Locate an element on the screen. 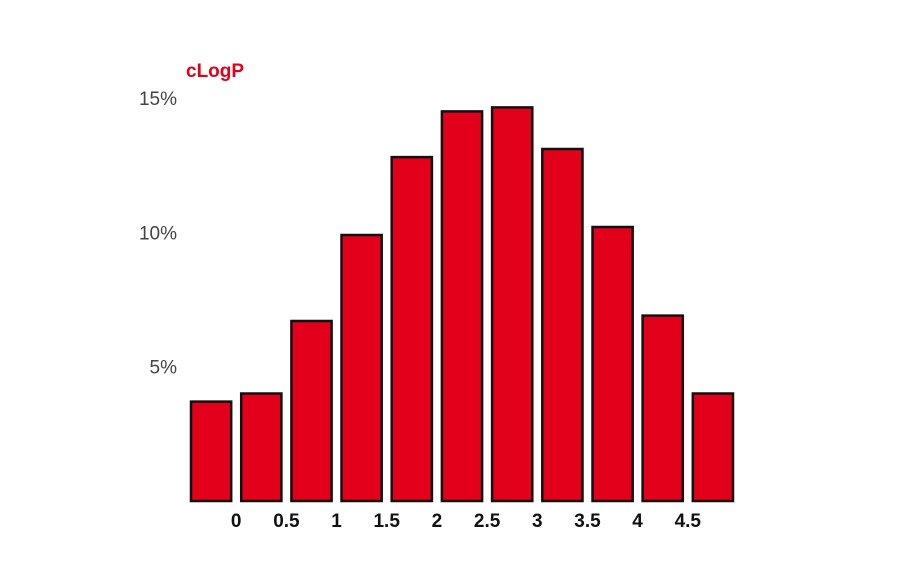  x-axis: 0 0.5 1 1.5 2 2.5 3 3.5 4 4.5 is located at coordinates (466, 521).